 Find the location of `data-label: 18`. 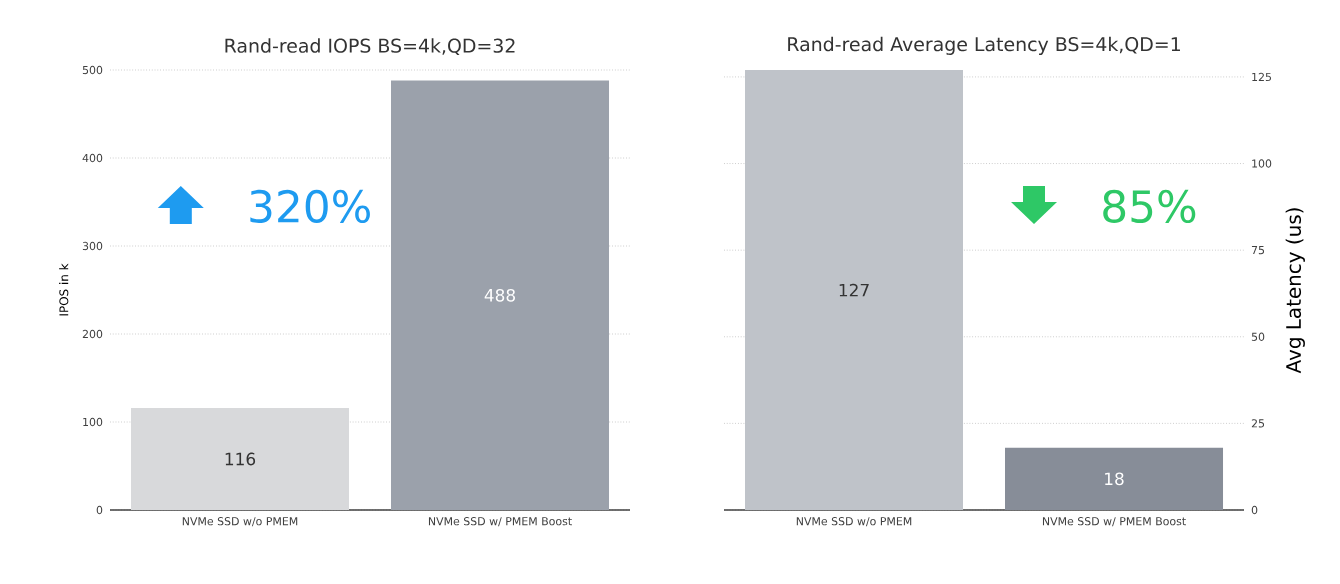

data-label: 18 is located at coordinates (1114, 479).